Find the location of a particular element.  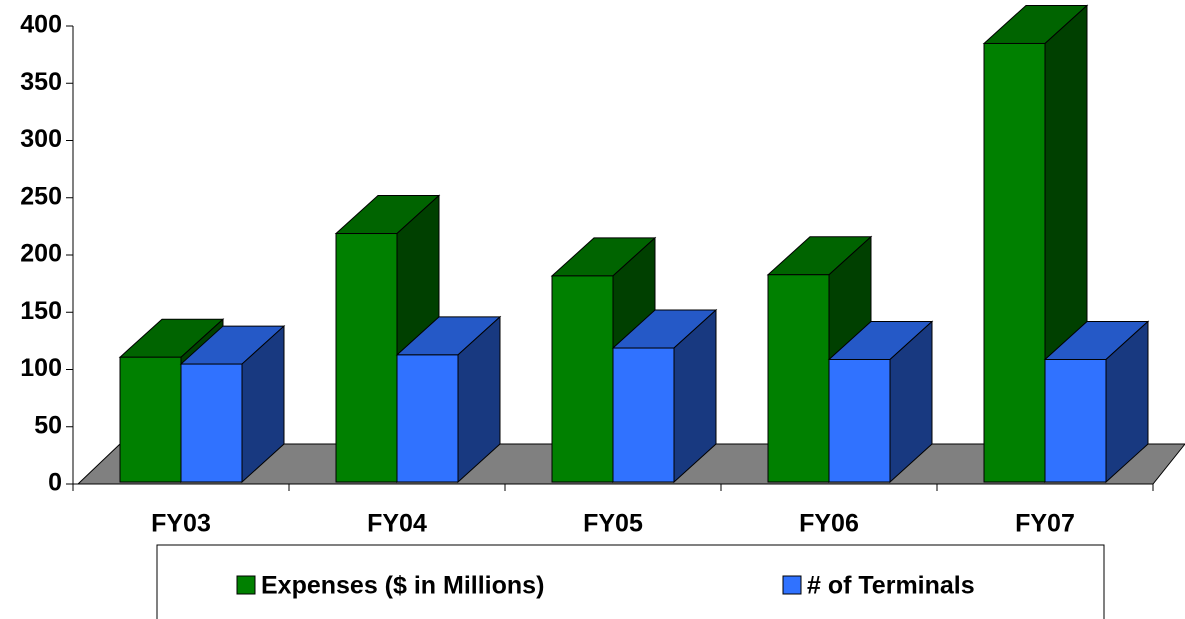

y-tick-label: 100 is located at coordinates (41, 368).